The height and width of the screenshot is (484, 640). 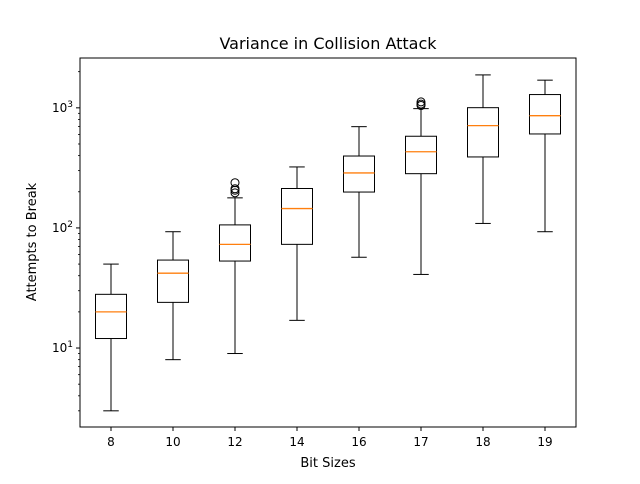 I want to click on y-tick-label: 10², so click(x=62, y=227).